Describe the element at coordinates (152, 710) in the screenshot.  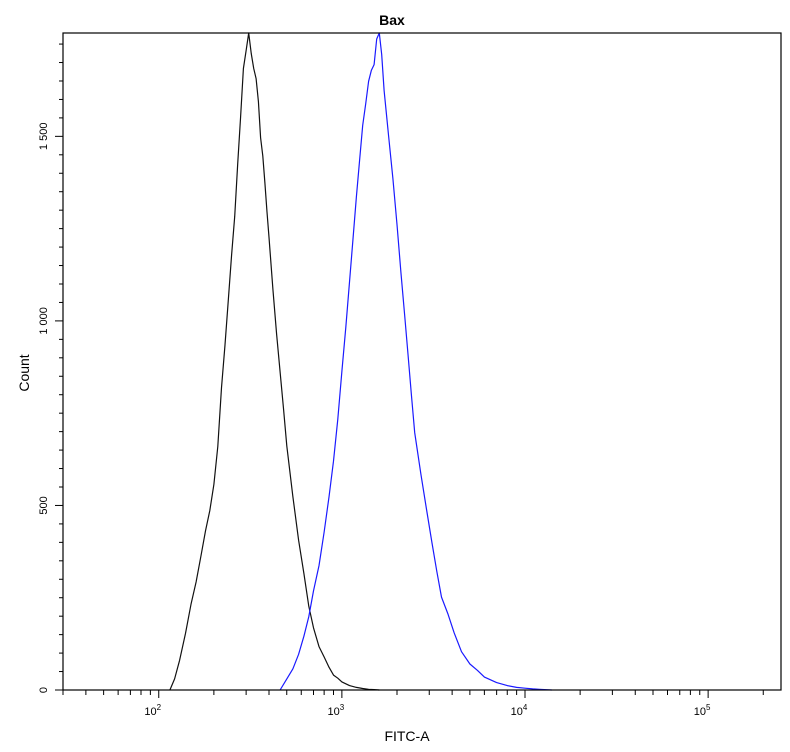
I see `x-tick-label: 10²` at that location.